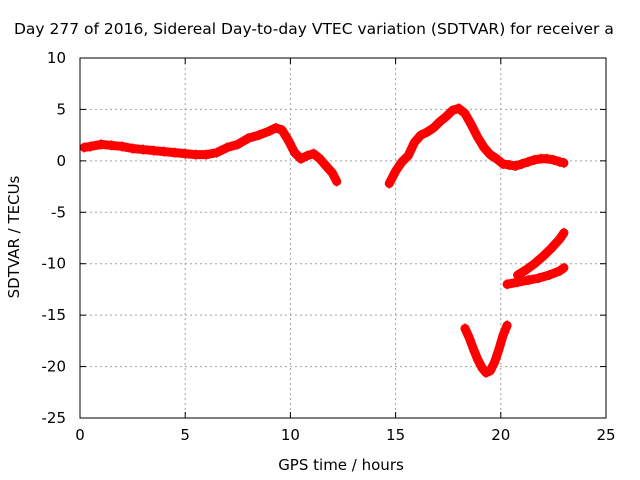  I want to click on y-axis-label: SDTVAR / TECUs, so click(14, 236).